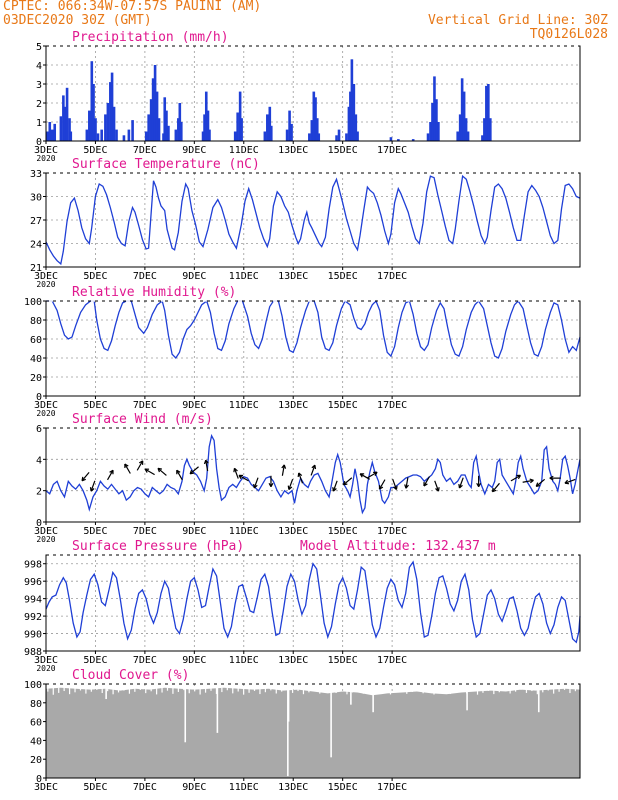  Describe the element at coordinates (33, 582) in the screenshot. I see `y-tick-label: 996` at that location.